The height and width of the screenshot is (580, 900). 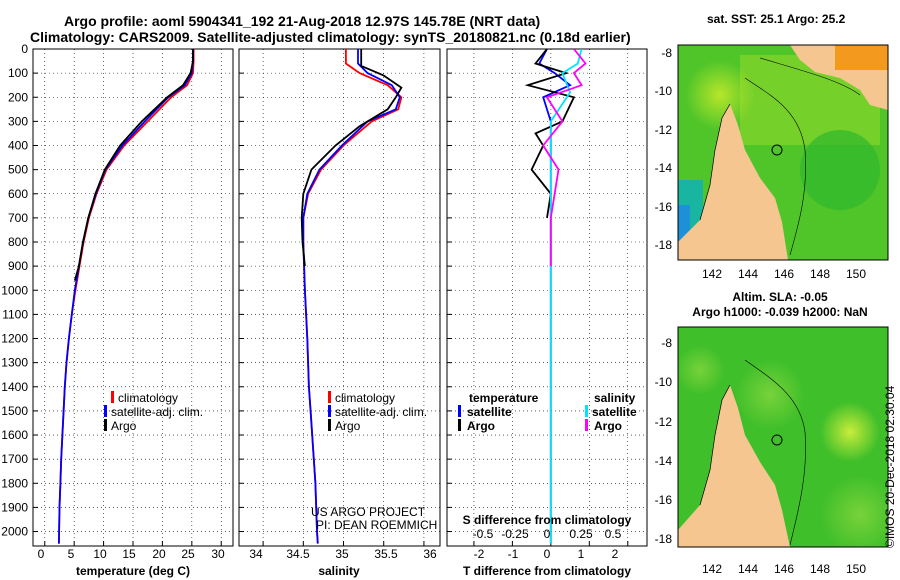 What do you see at coordinates (18, 194) in the screenshot?
I see `depth-ytick: 600` at bounding box center [18, 194].